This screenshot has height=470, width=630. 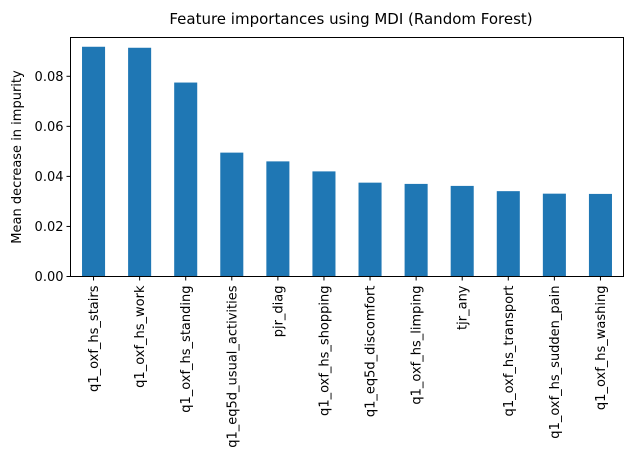 I want to click on bar-q1_oxf_hs_stairs, so click(x=94, y=161).